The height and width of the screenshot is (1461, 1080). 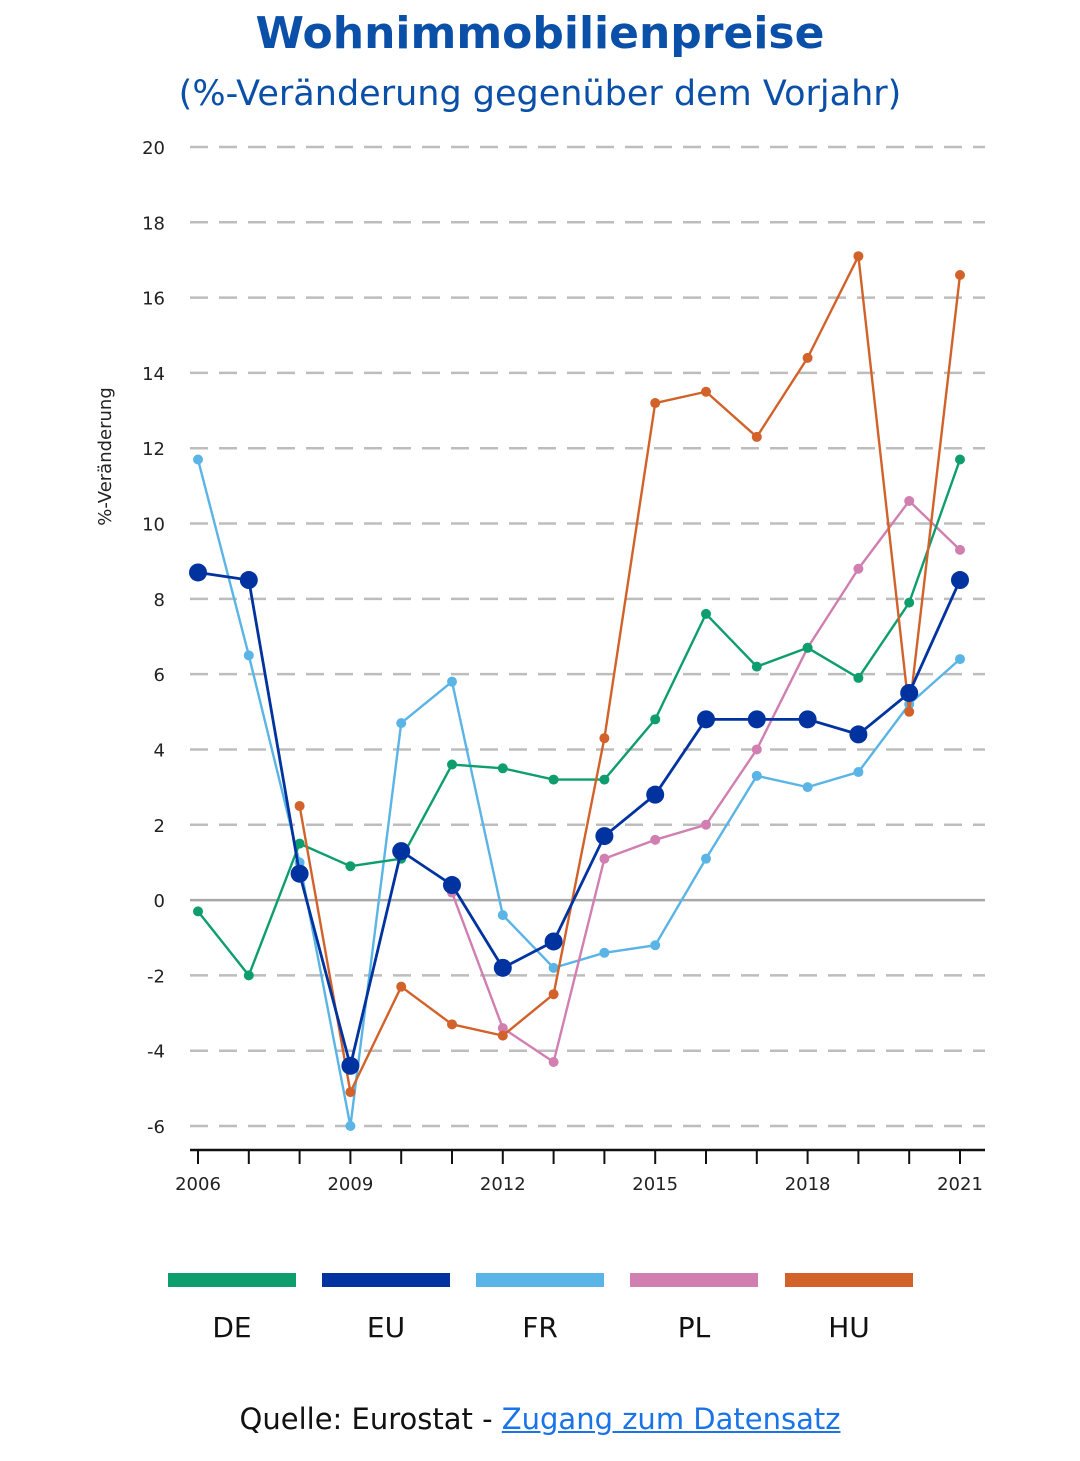 I want to click on chart-title: Wohnimmobilienpreise, so click(x=540, y=33).